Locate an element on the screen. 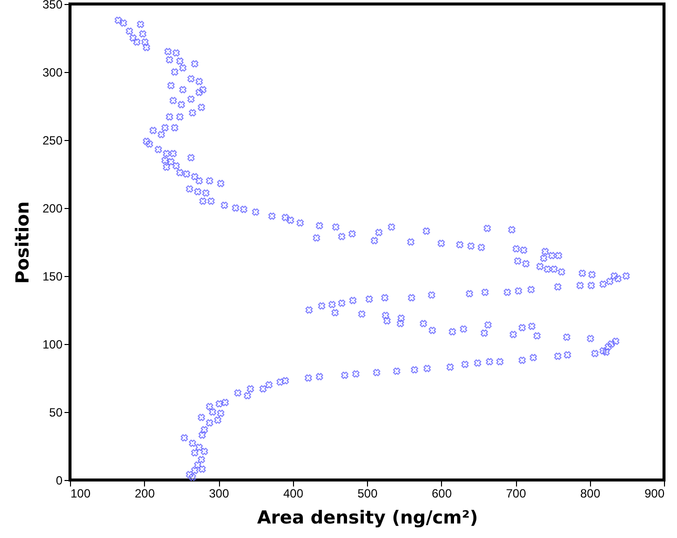 The height and width of the screenshot is (538, 677). x-tick-label: 100 is located at coordinates (80, 493).